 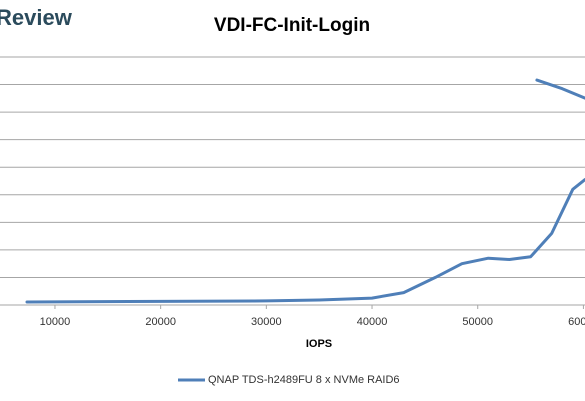 I want to click on x-tick-label: 30000, so click(x=266, y=322).